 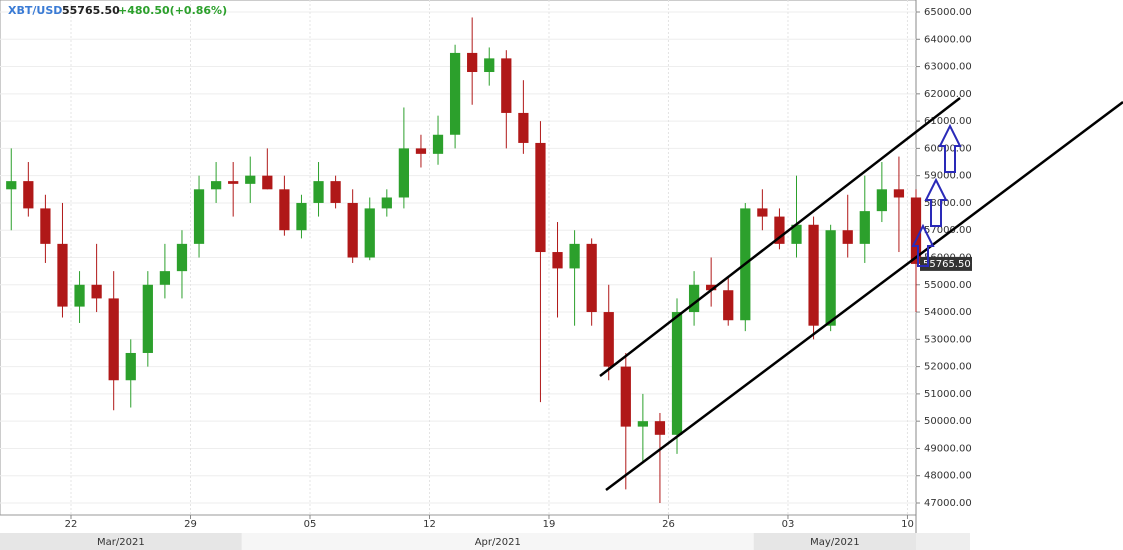 What do you see at coordinates (948, 148) in the screenshot?
I see `y-tick-label: 60000.00` at bounding box center [948, 148].